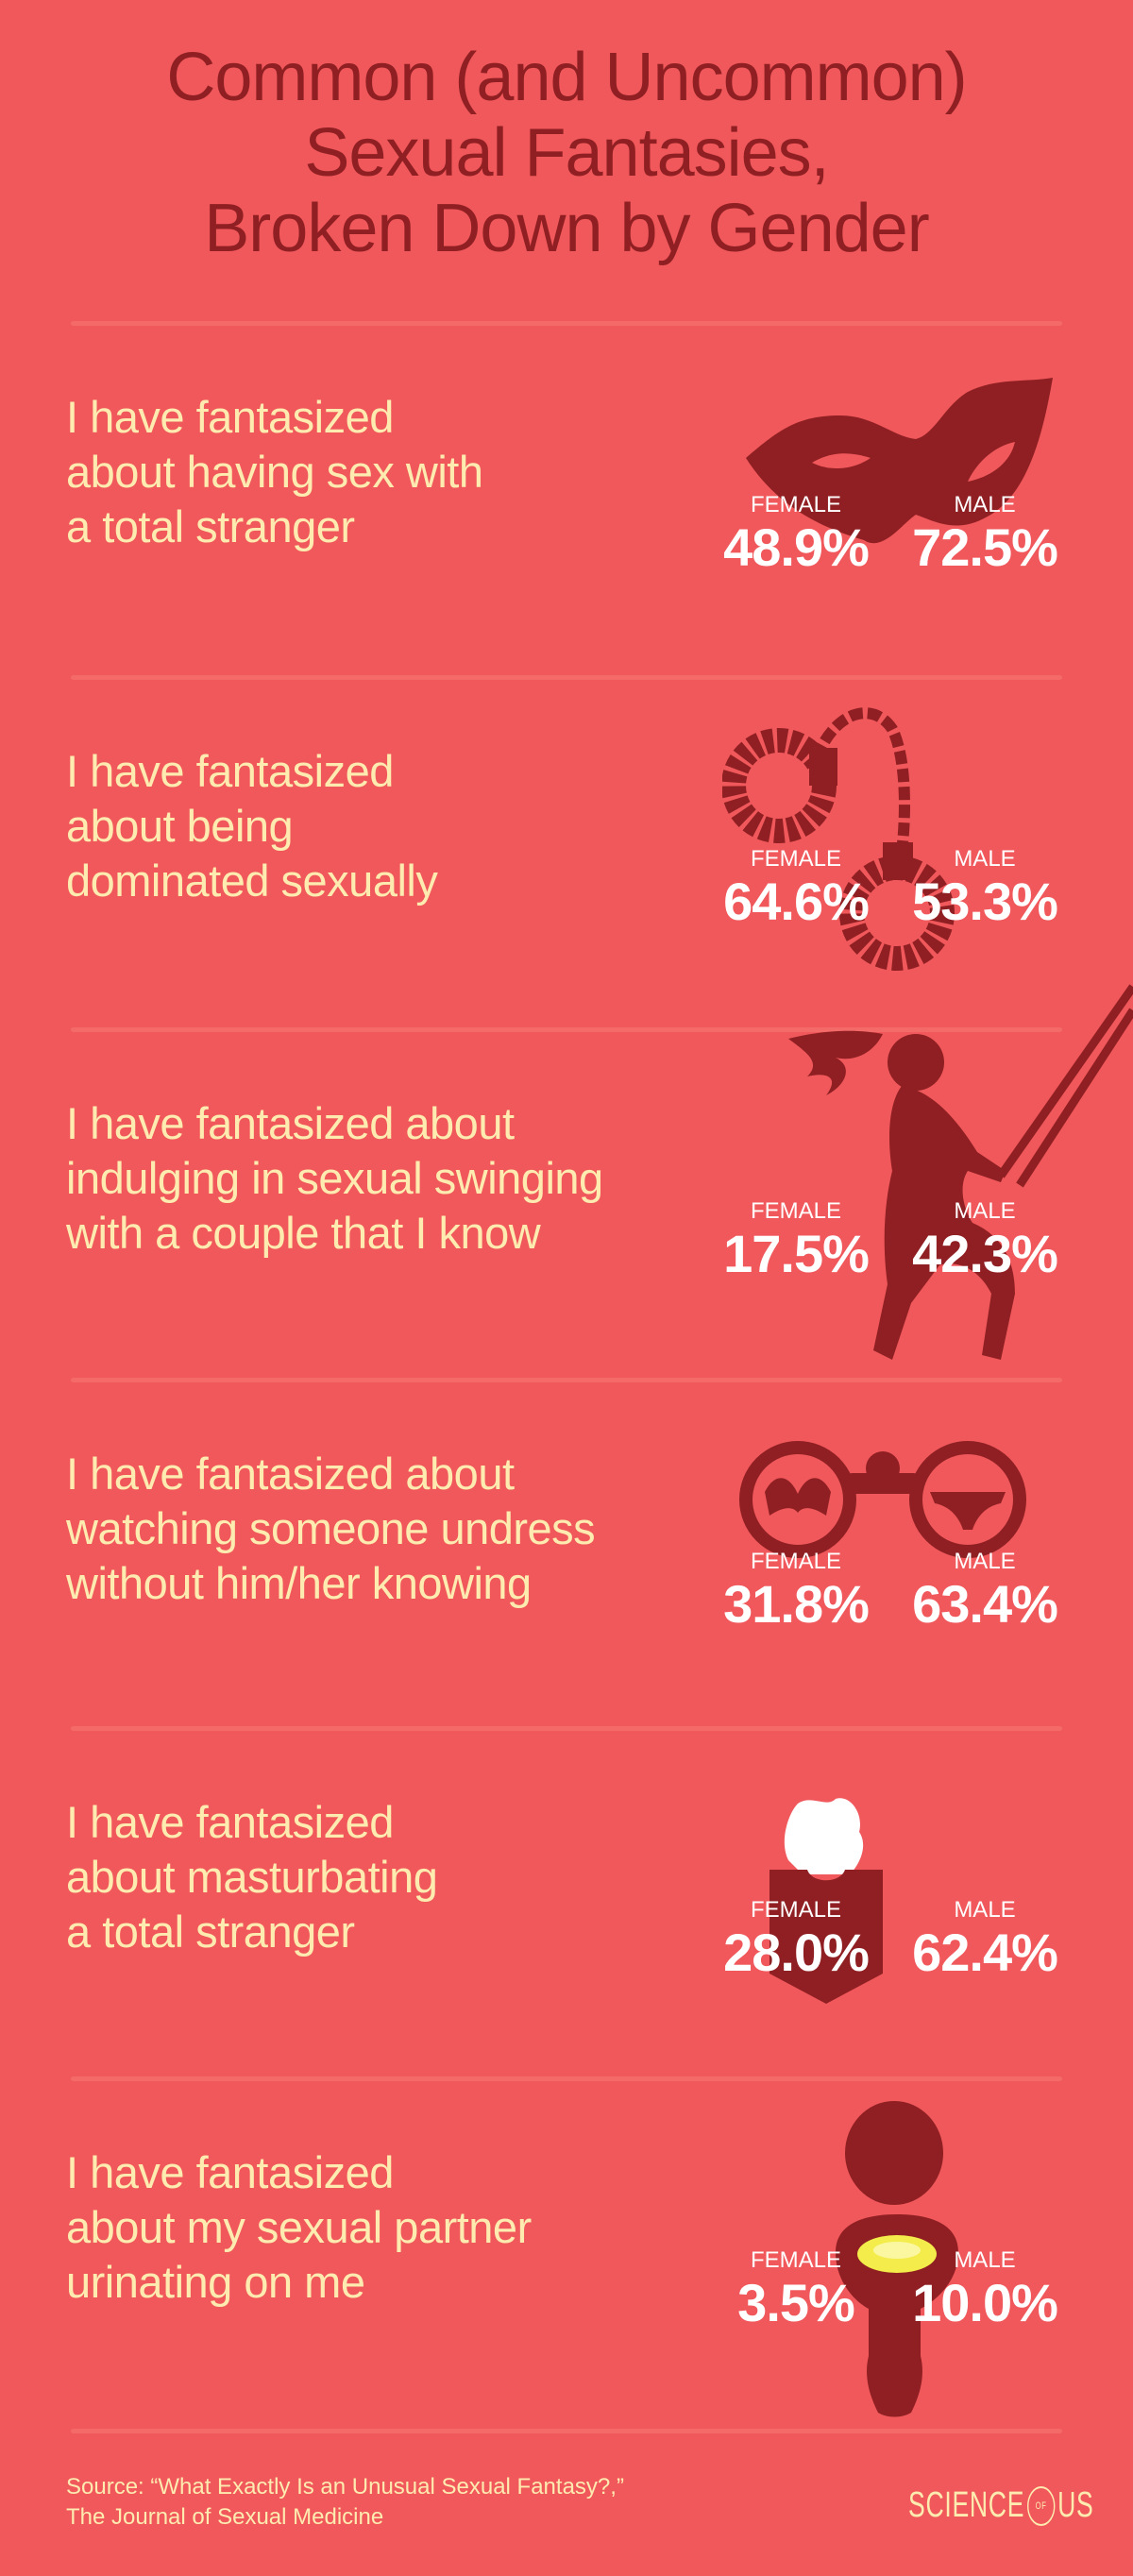  Describe the element at coordinates (796, 2302) in the screenshot. I see `female-percent: 3.5%` at that location.